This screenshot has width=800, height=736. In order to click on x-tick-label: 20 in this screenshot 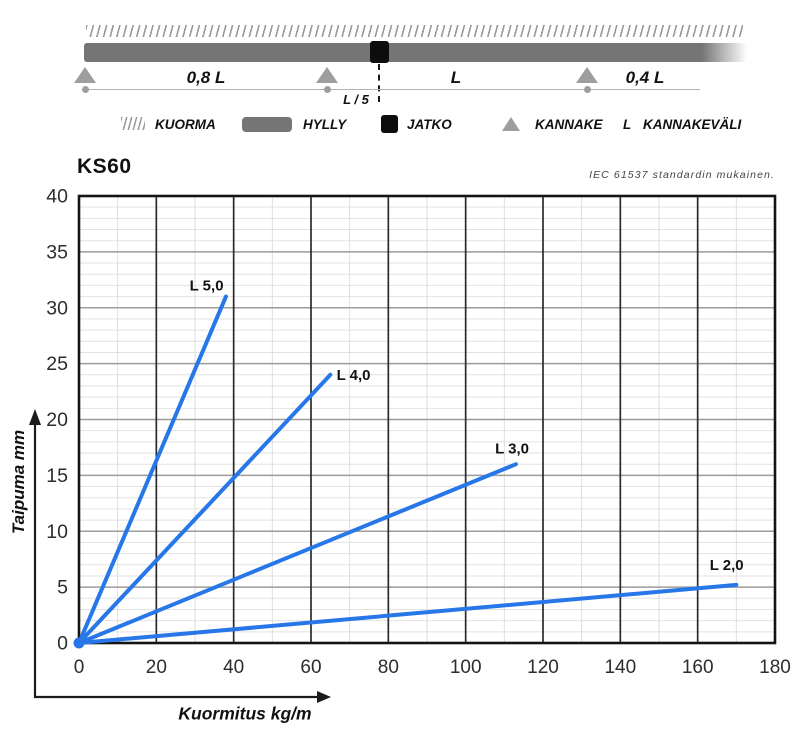, I will do `click(156, 667)`.